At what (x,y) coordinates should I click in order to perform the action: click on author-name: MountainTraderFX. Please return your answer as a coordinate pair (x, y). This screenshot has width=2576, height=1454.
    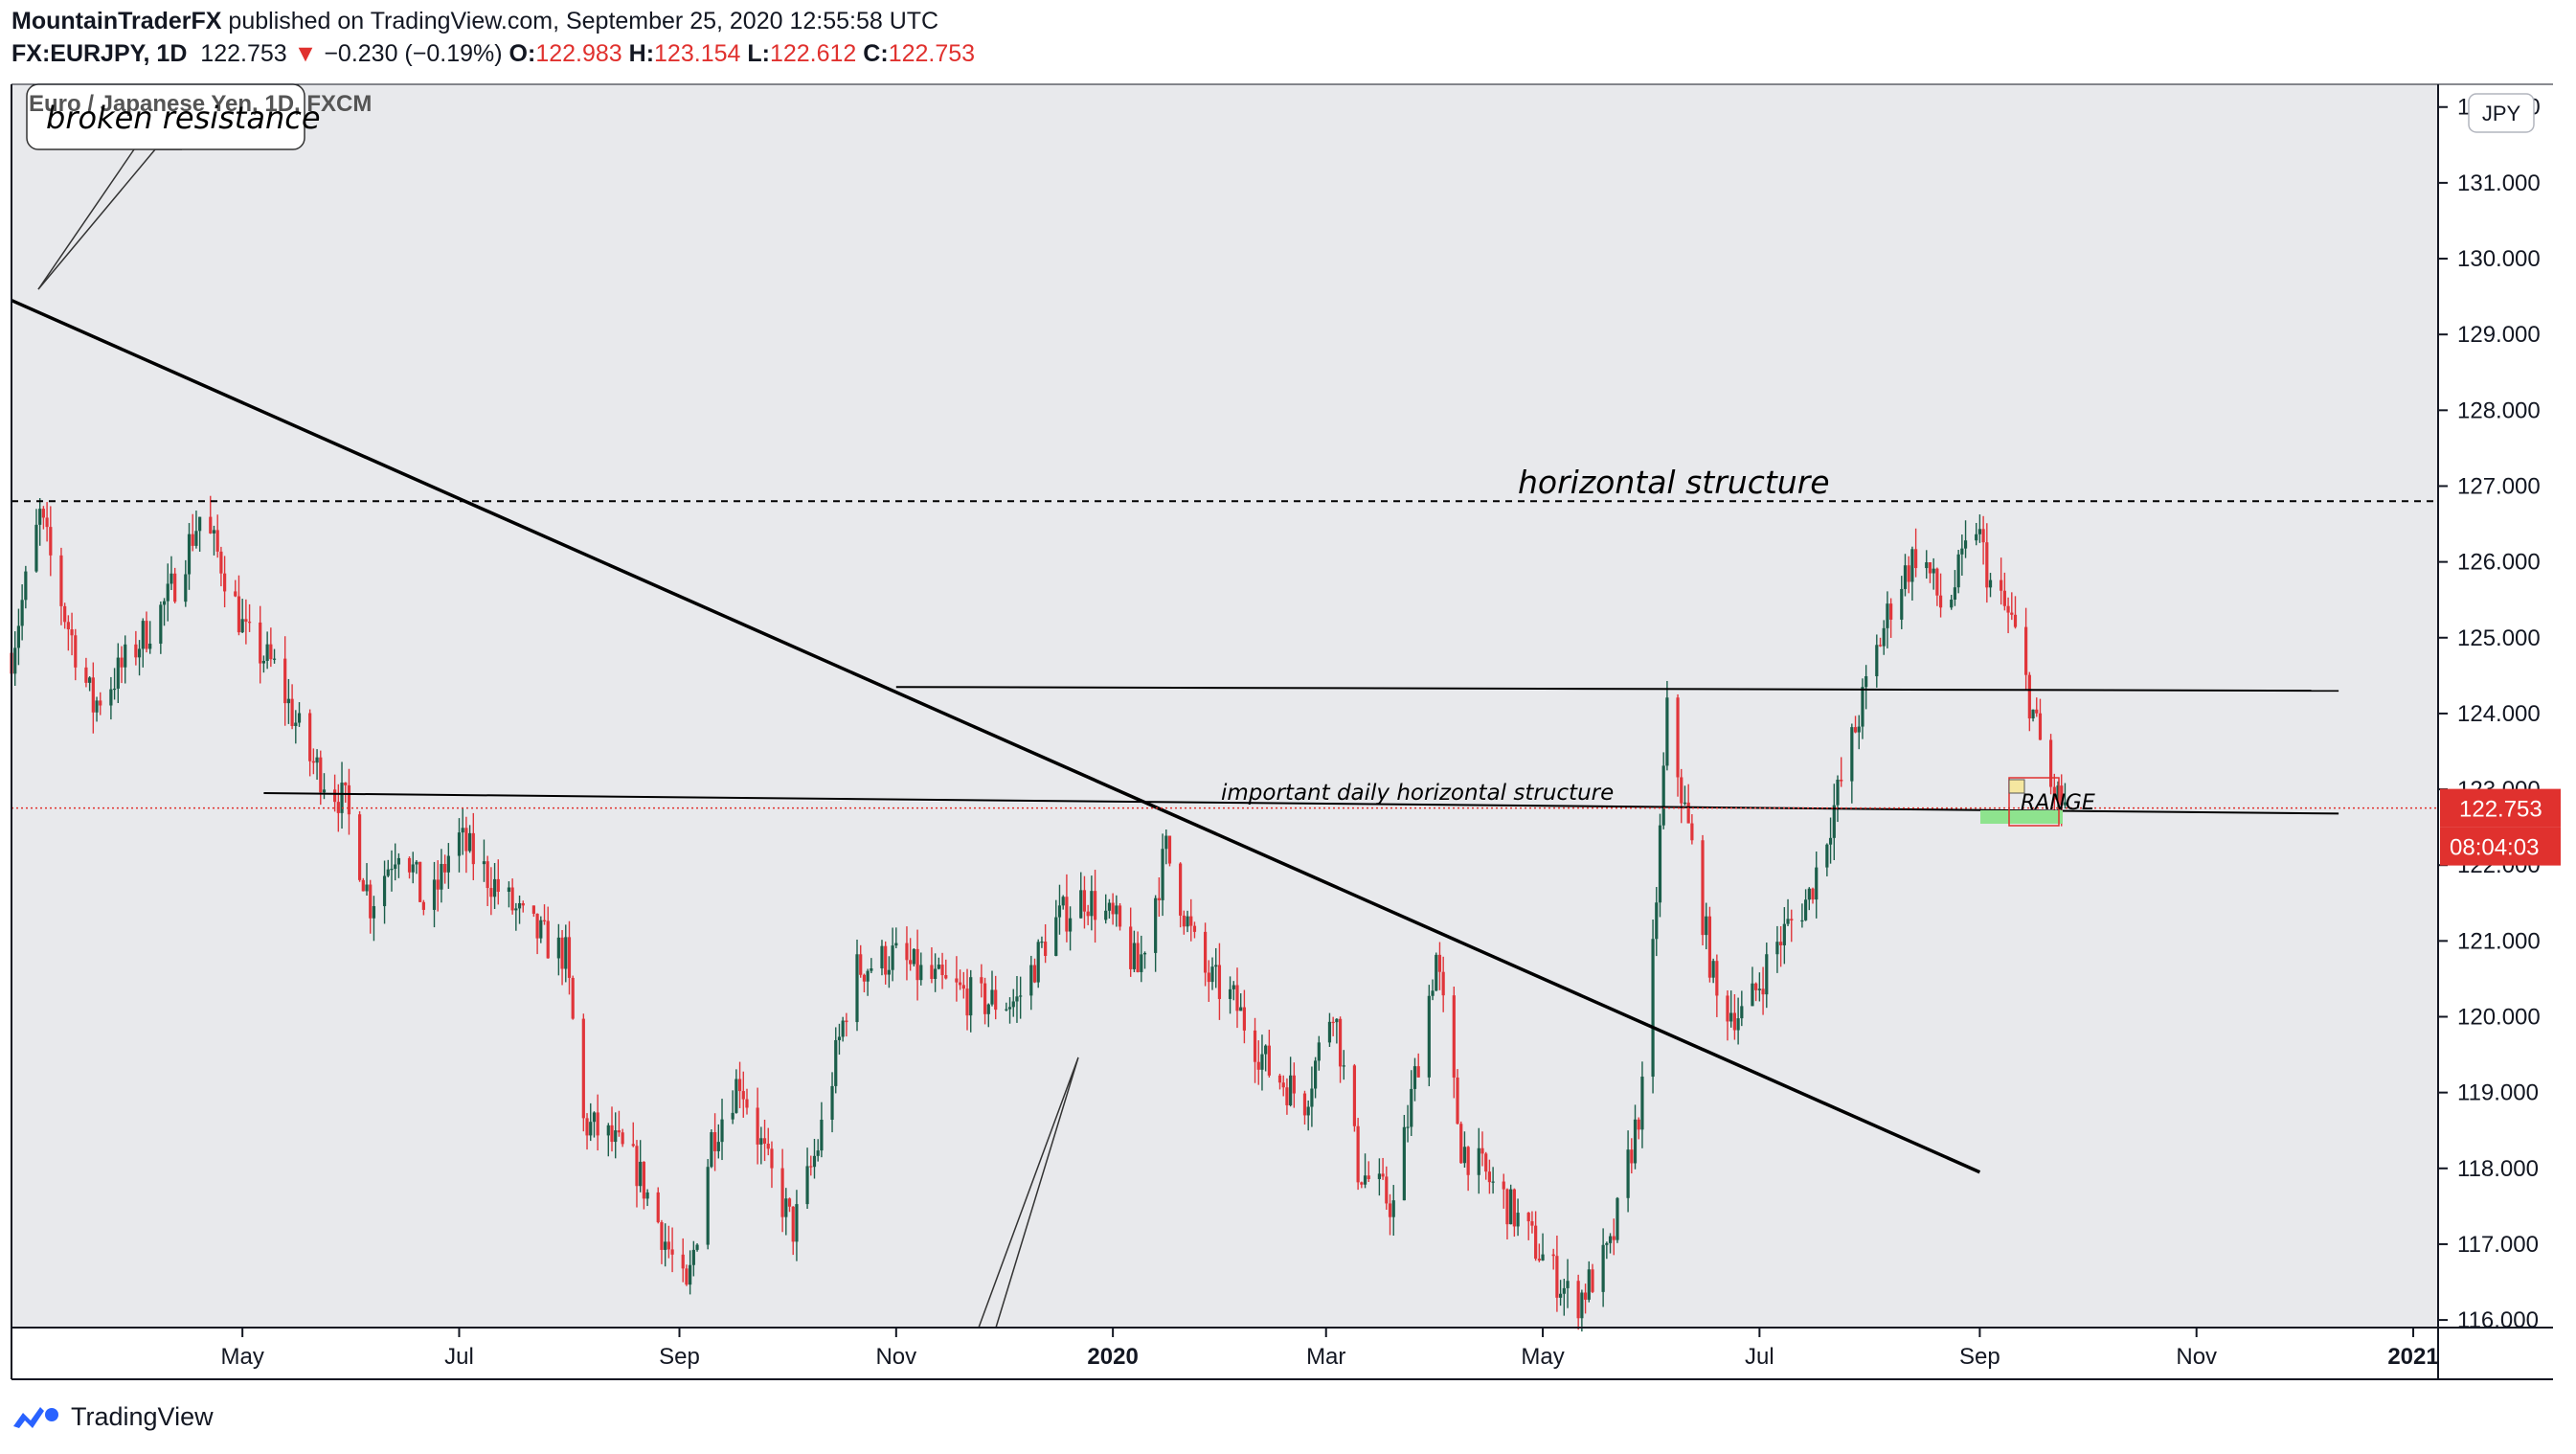
    Looking at the image, I should click on (116, 21).